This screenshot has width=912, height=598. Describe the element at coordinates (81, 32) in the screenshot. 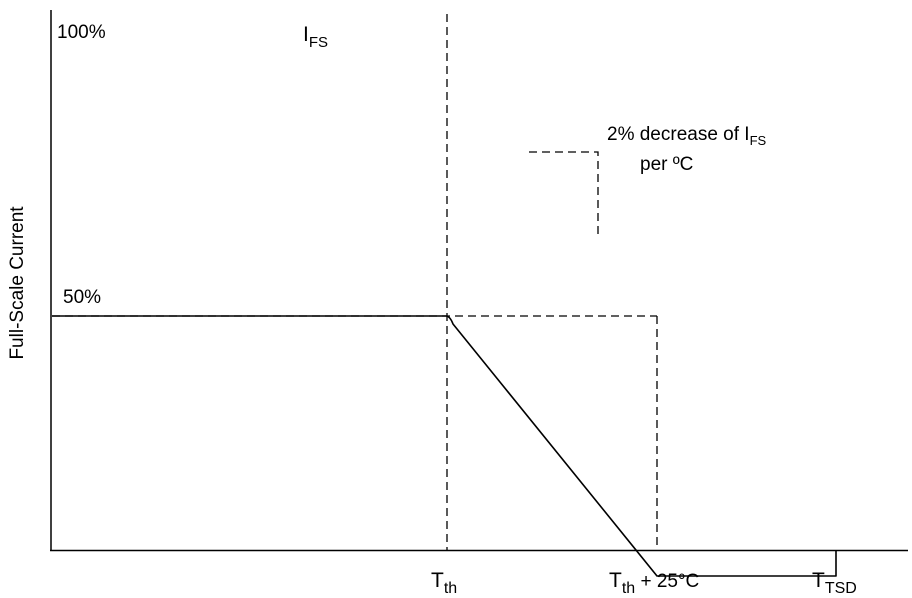

I see `y-tick-label-100: 100%` at that location.